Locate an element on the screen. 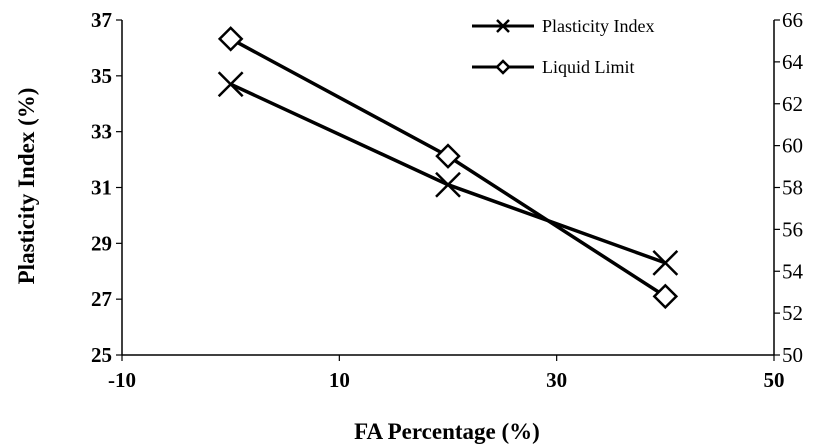  x-tick-label: -10 is located at coordinates (122, 380).